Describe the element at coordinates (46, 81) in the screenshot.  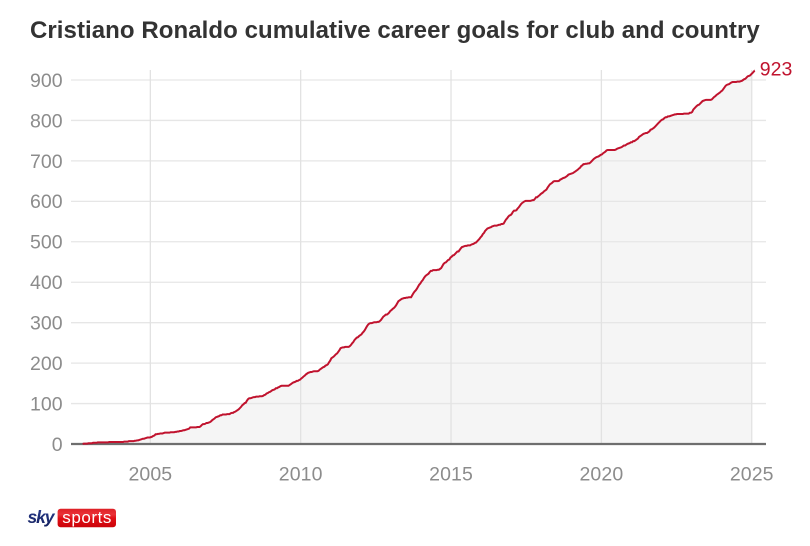
I see `svg-text: 900` at that location.